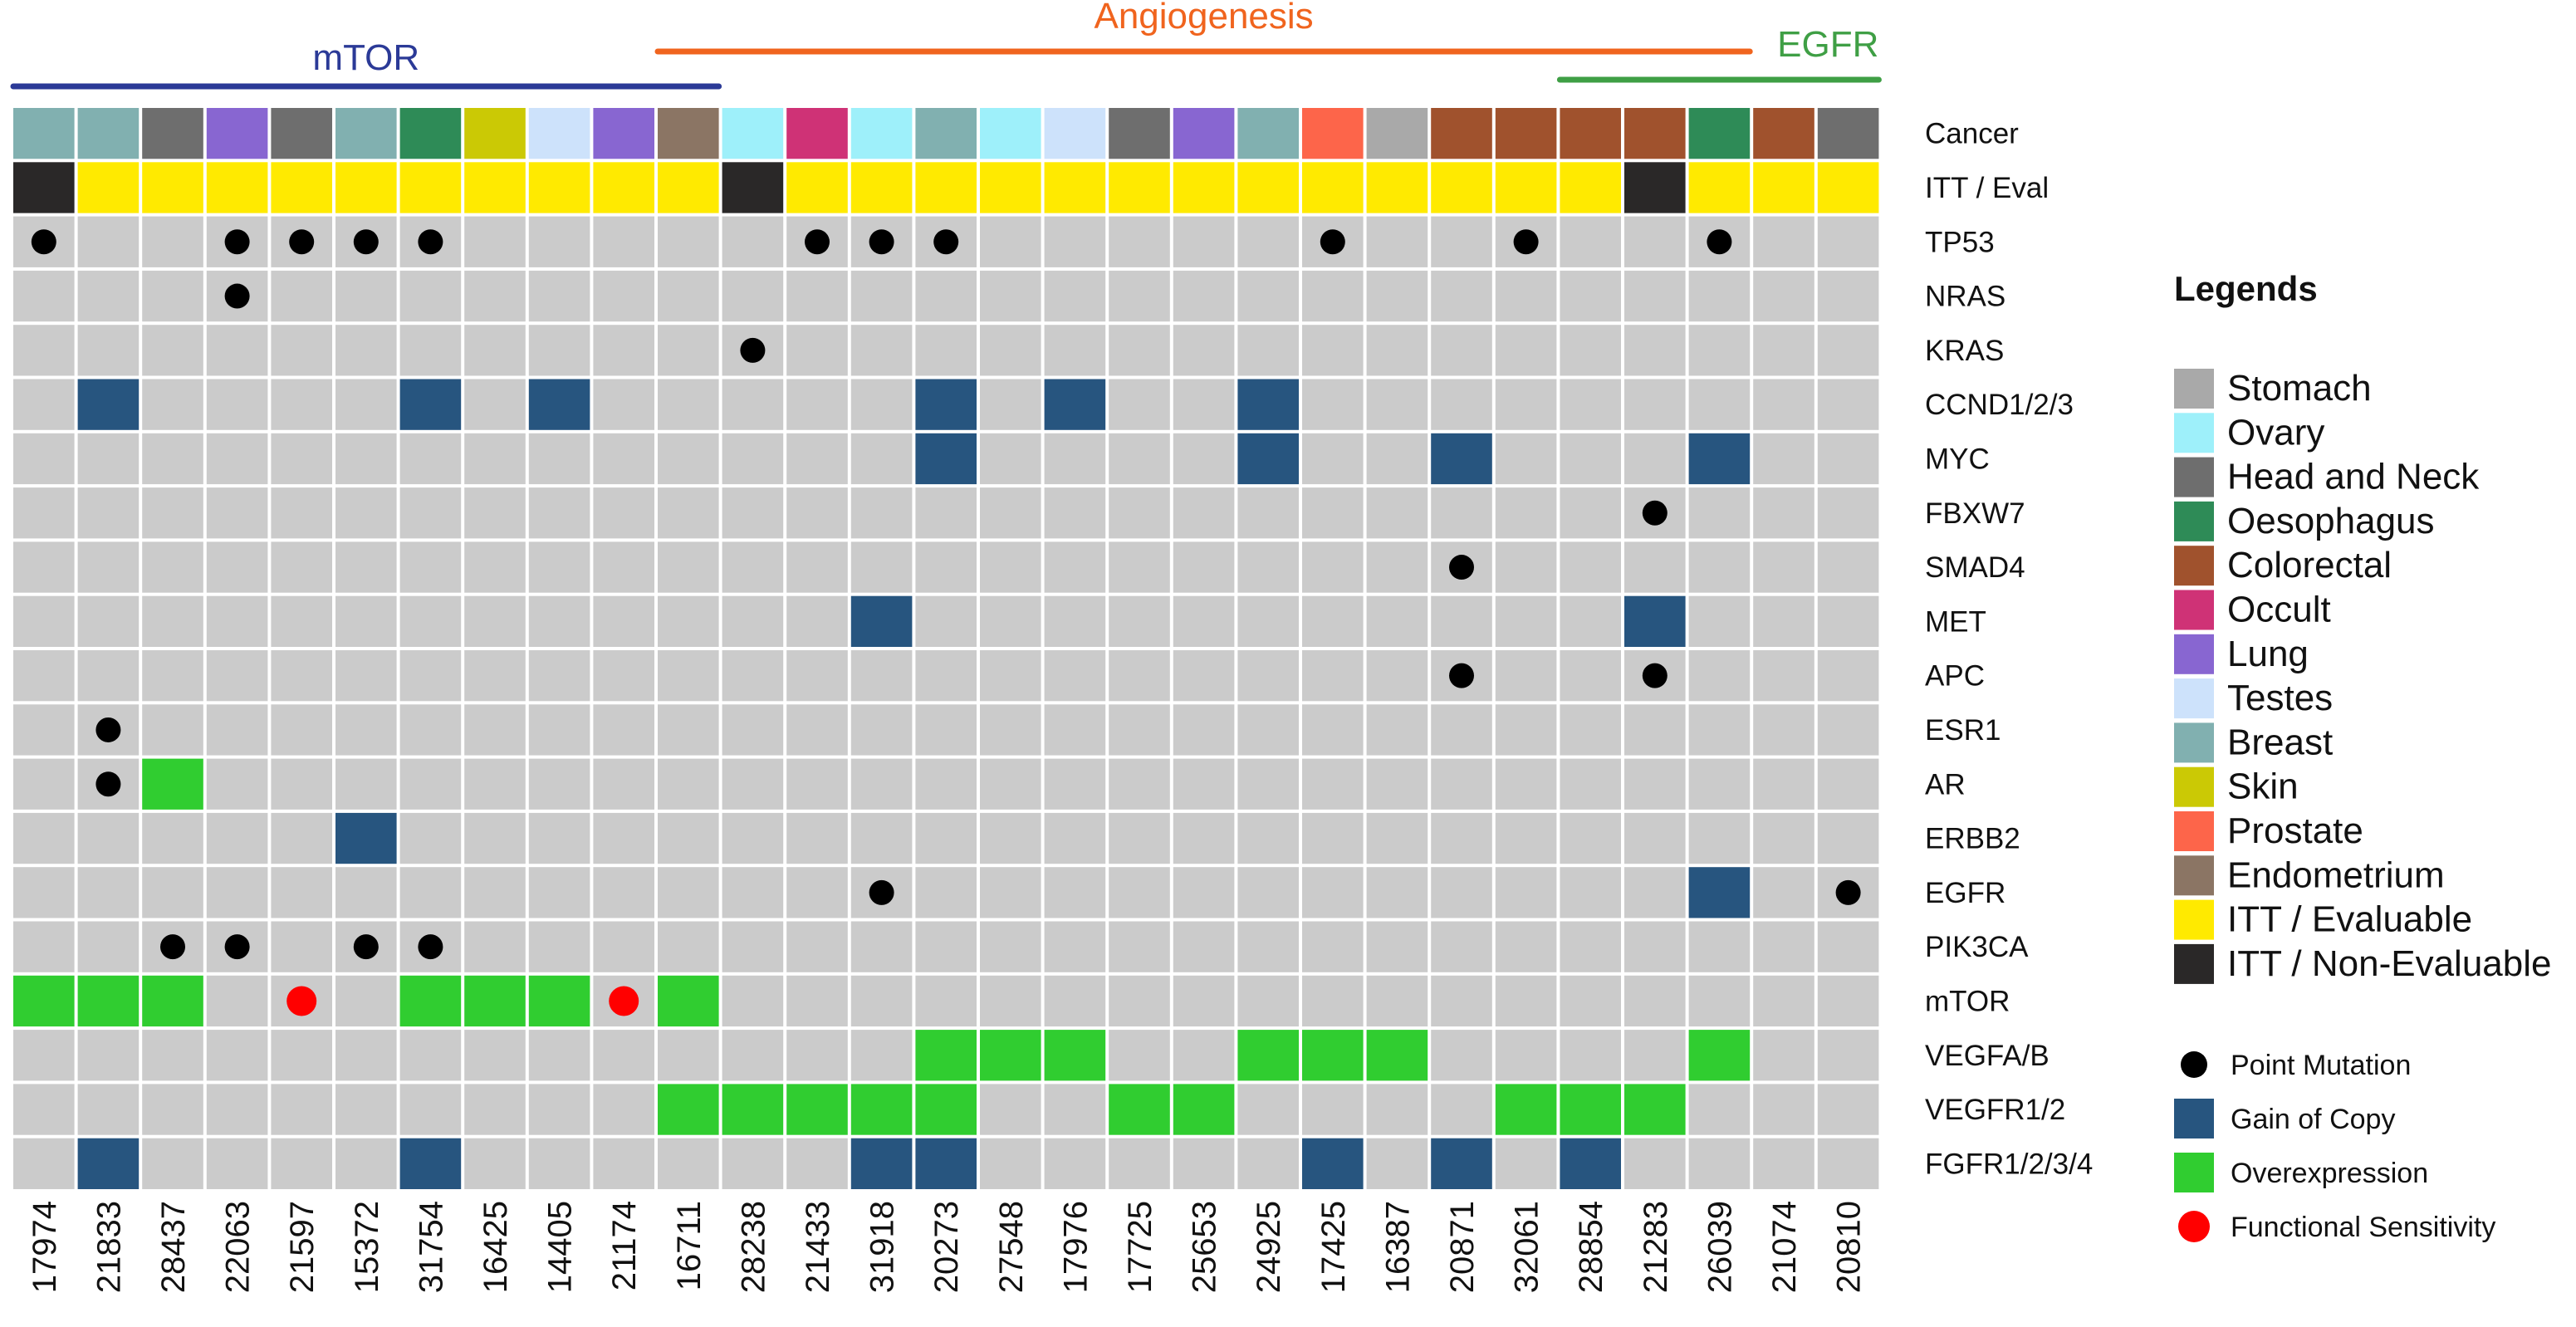 The width and height of the screenshot is (2576, 1327). I want to click on row-label-fgfr1-2-3-4: FGFR1/2/3/4, so click(2009, 1164).